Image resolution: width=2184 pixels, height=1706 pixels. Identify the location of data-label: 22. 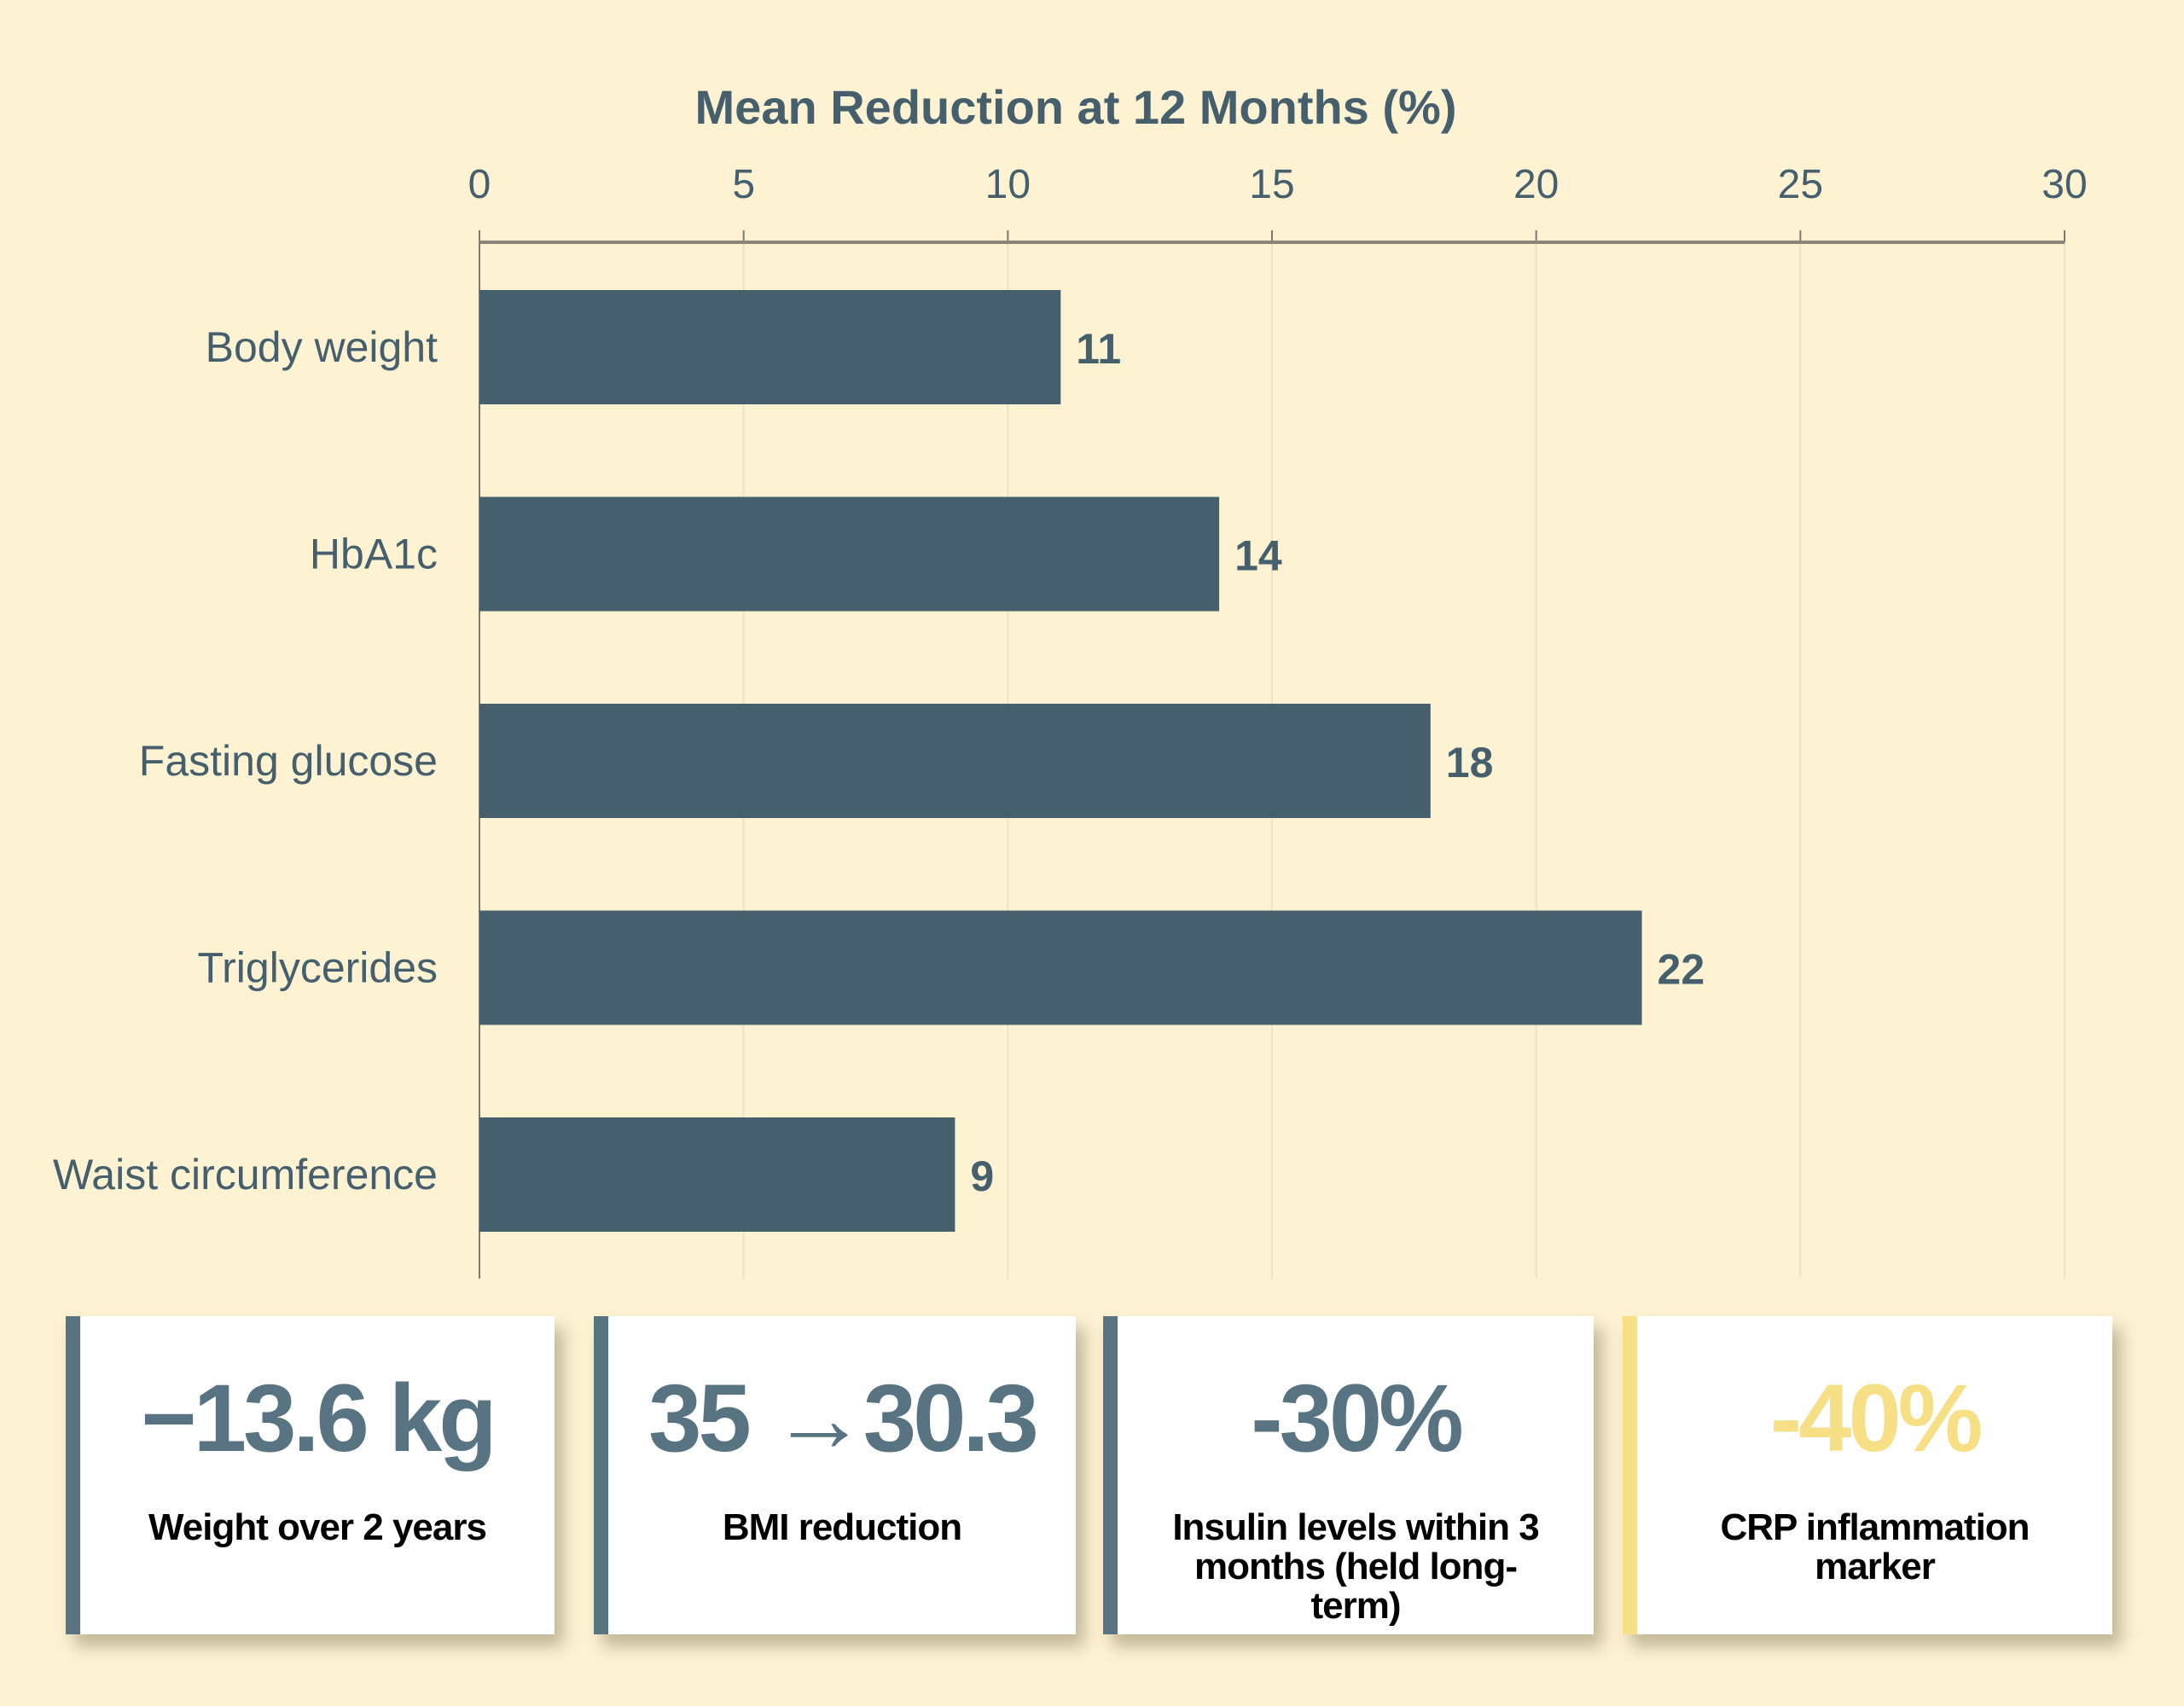
(1682, 970).